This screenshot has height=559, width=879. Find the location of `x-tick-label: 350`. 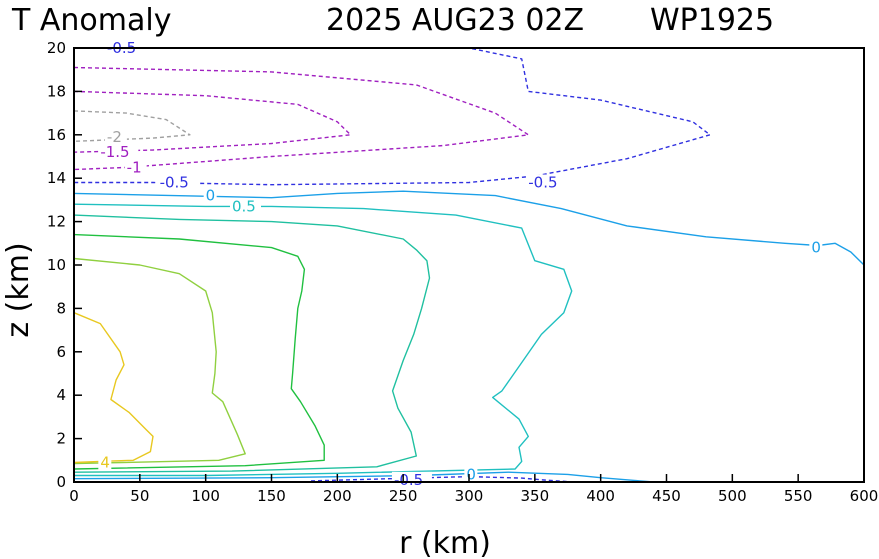

x-tick-label: 350 is located at coordinates (535, 496).